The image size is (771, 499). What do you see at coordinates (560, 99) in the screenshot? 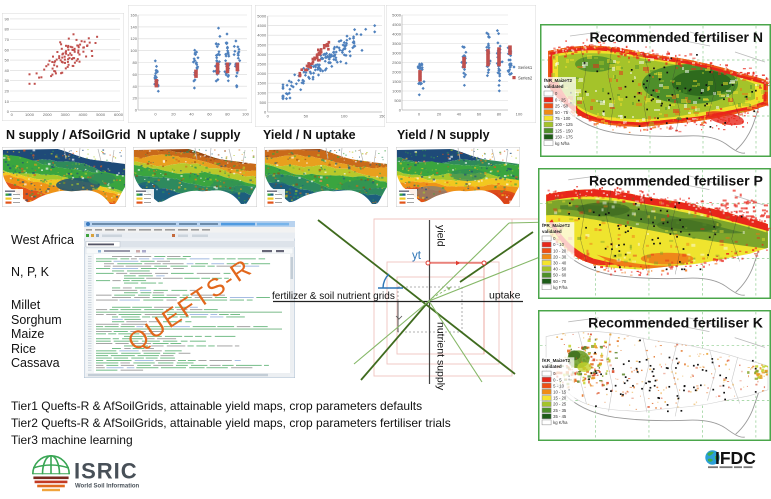
I see `svg-text: 0 - 25` at bounding box center [560, 99].